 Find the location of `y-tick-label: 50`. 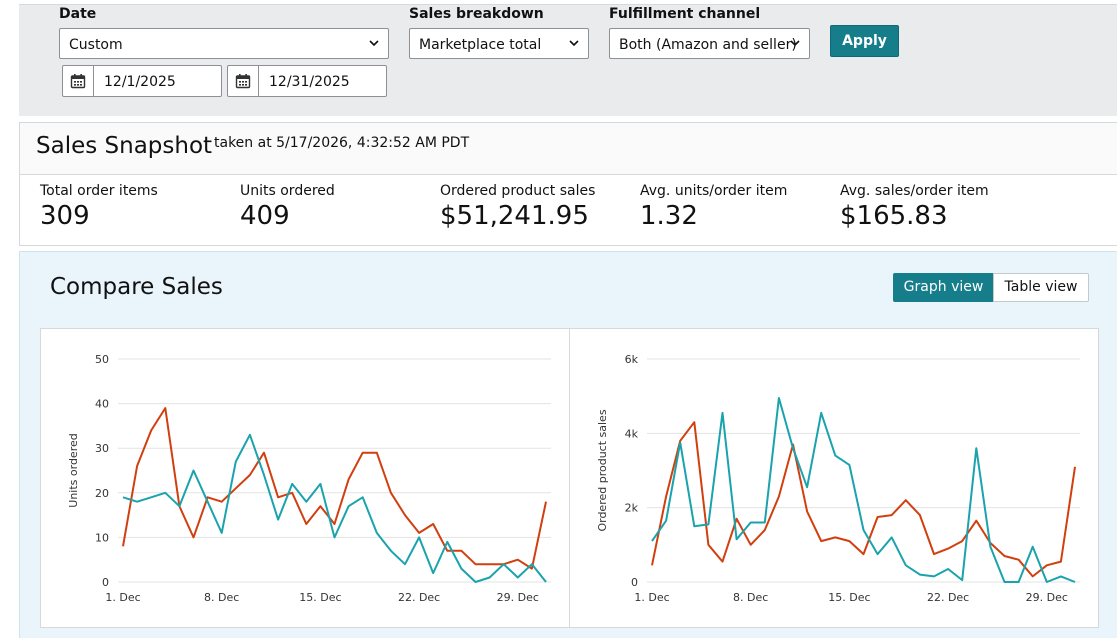

y-tick-label: 50 is located at coordinates (102, 359).